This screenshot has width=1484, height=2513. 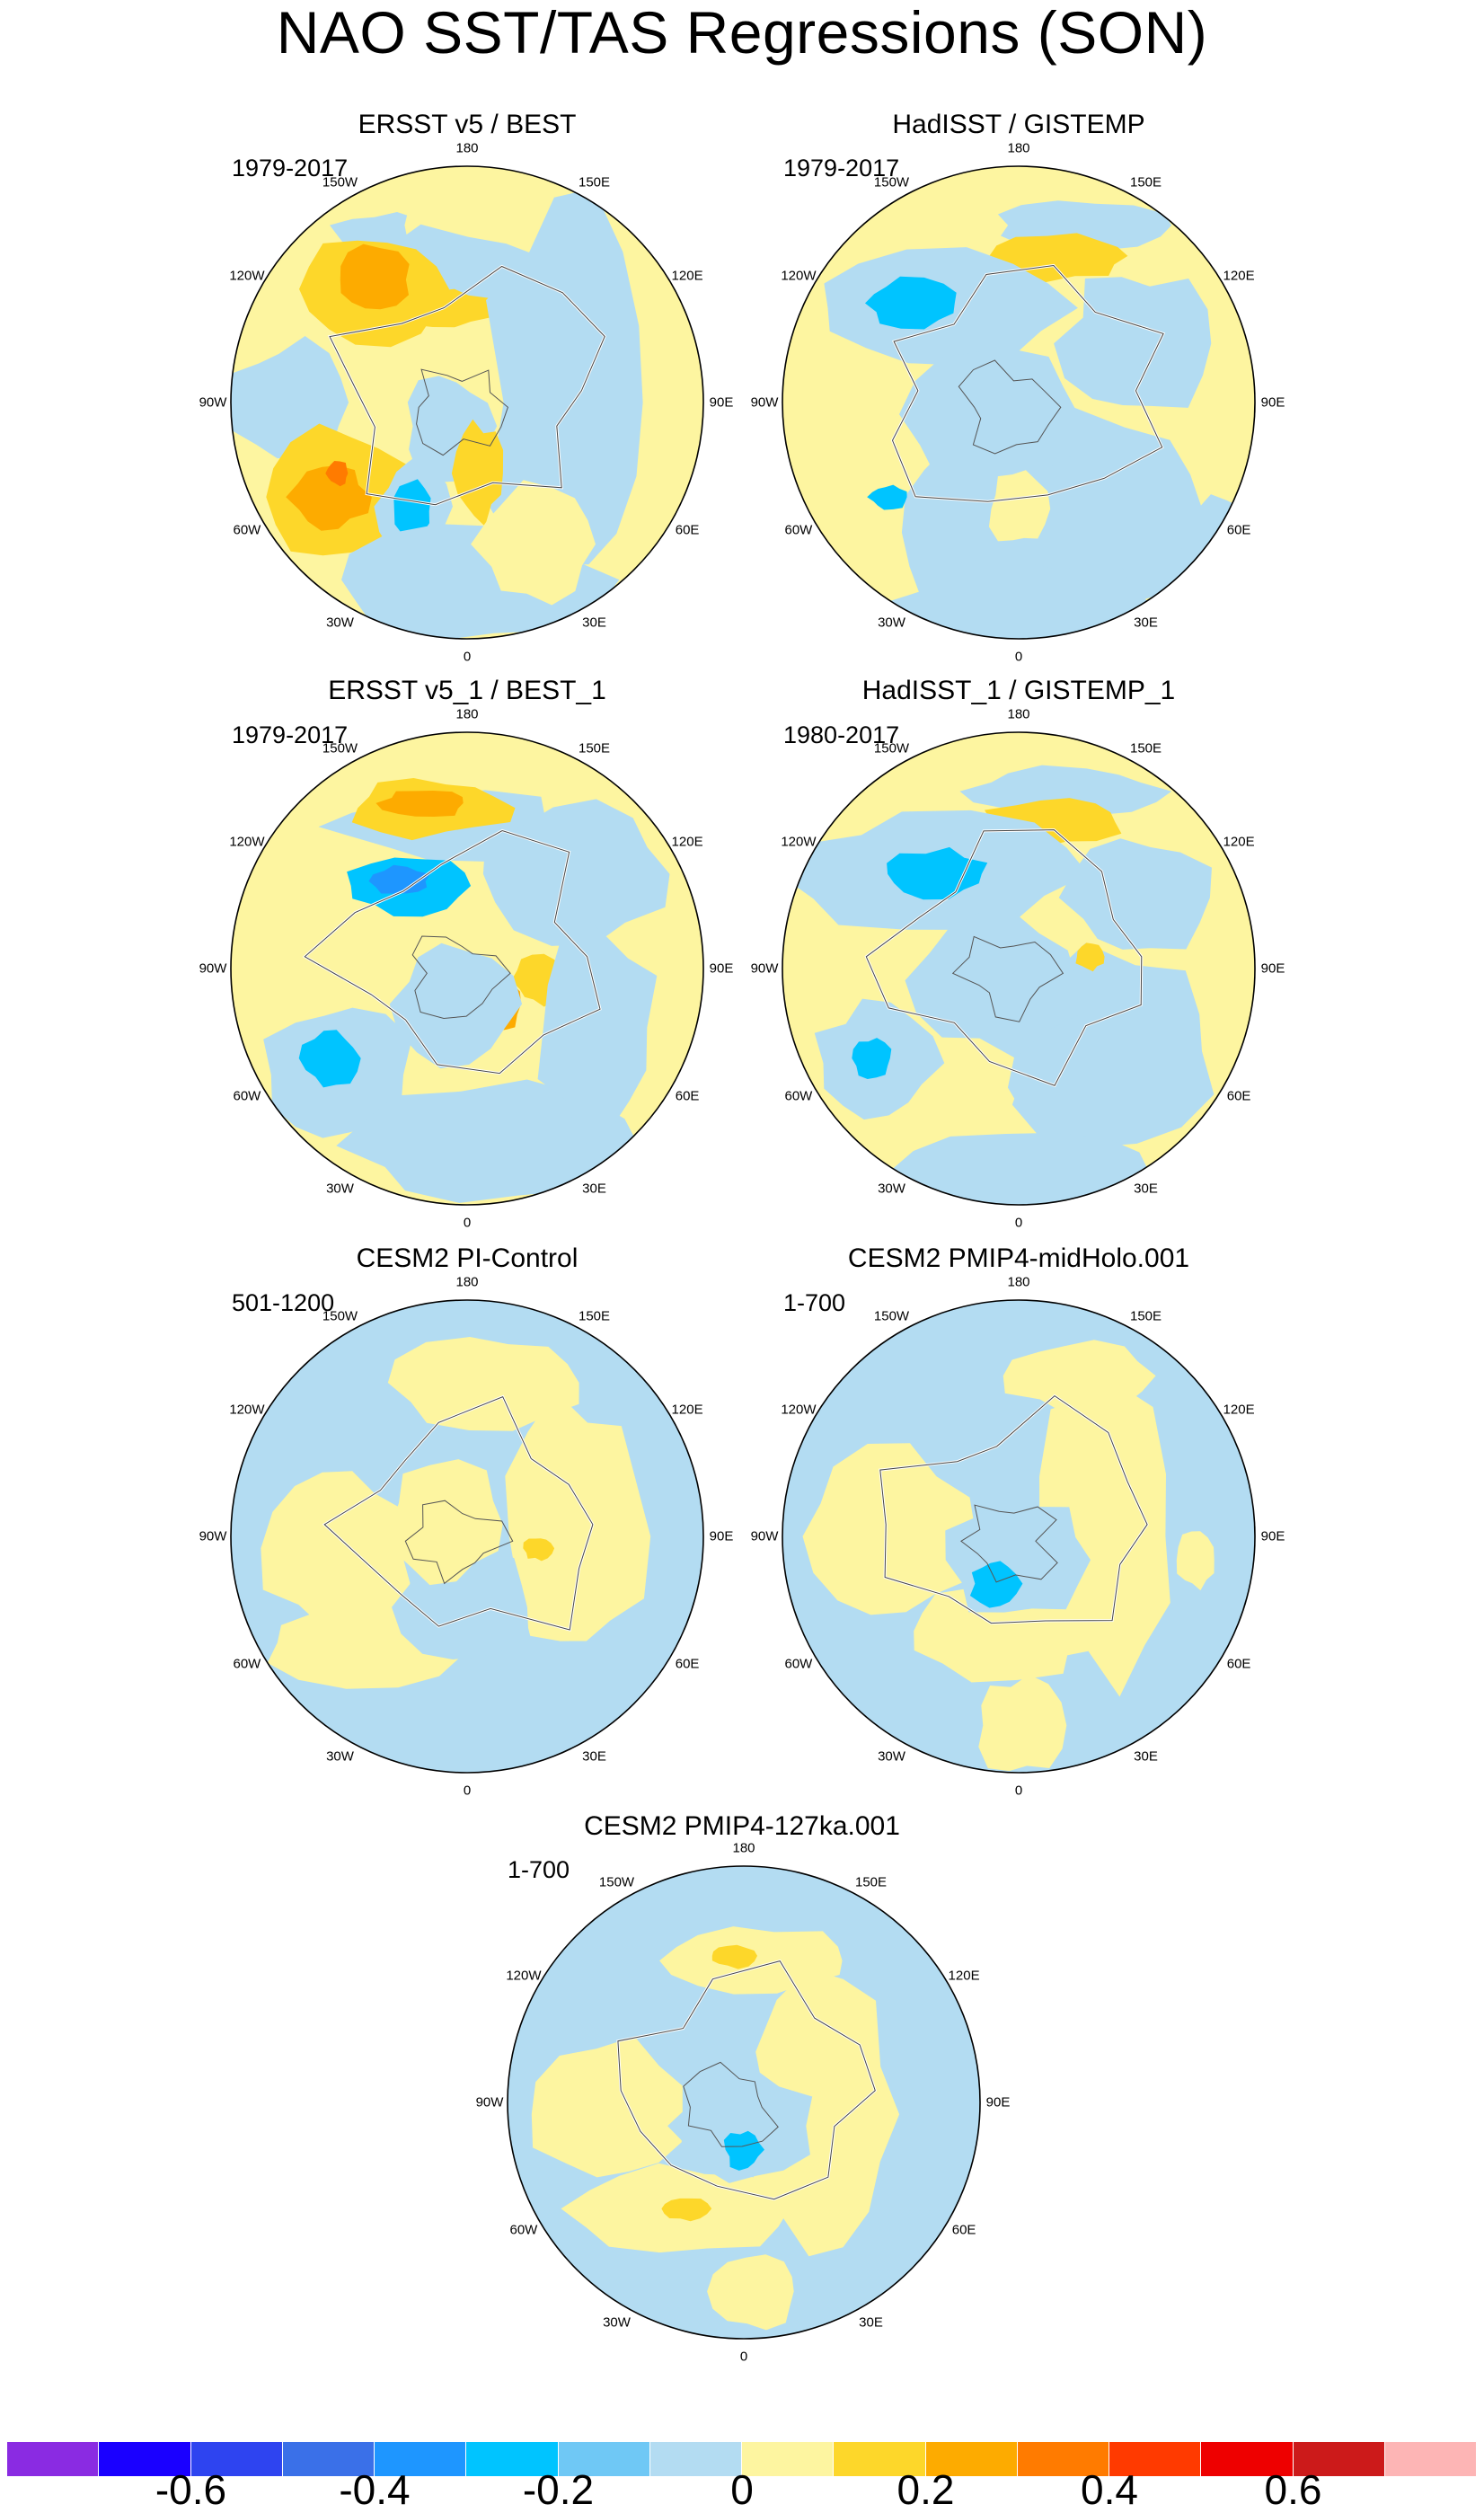 I want to click on colorbar-tick-label: -0.2, so click(x=558, y=2490).